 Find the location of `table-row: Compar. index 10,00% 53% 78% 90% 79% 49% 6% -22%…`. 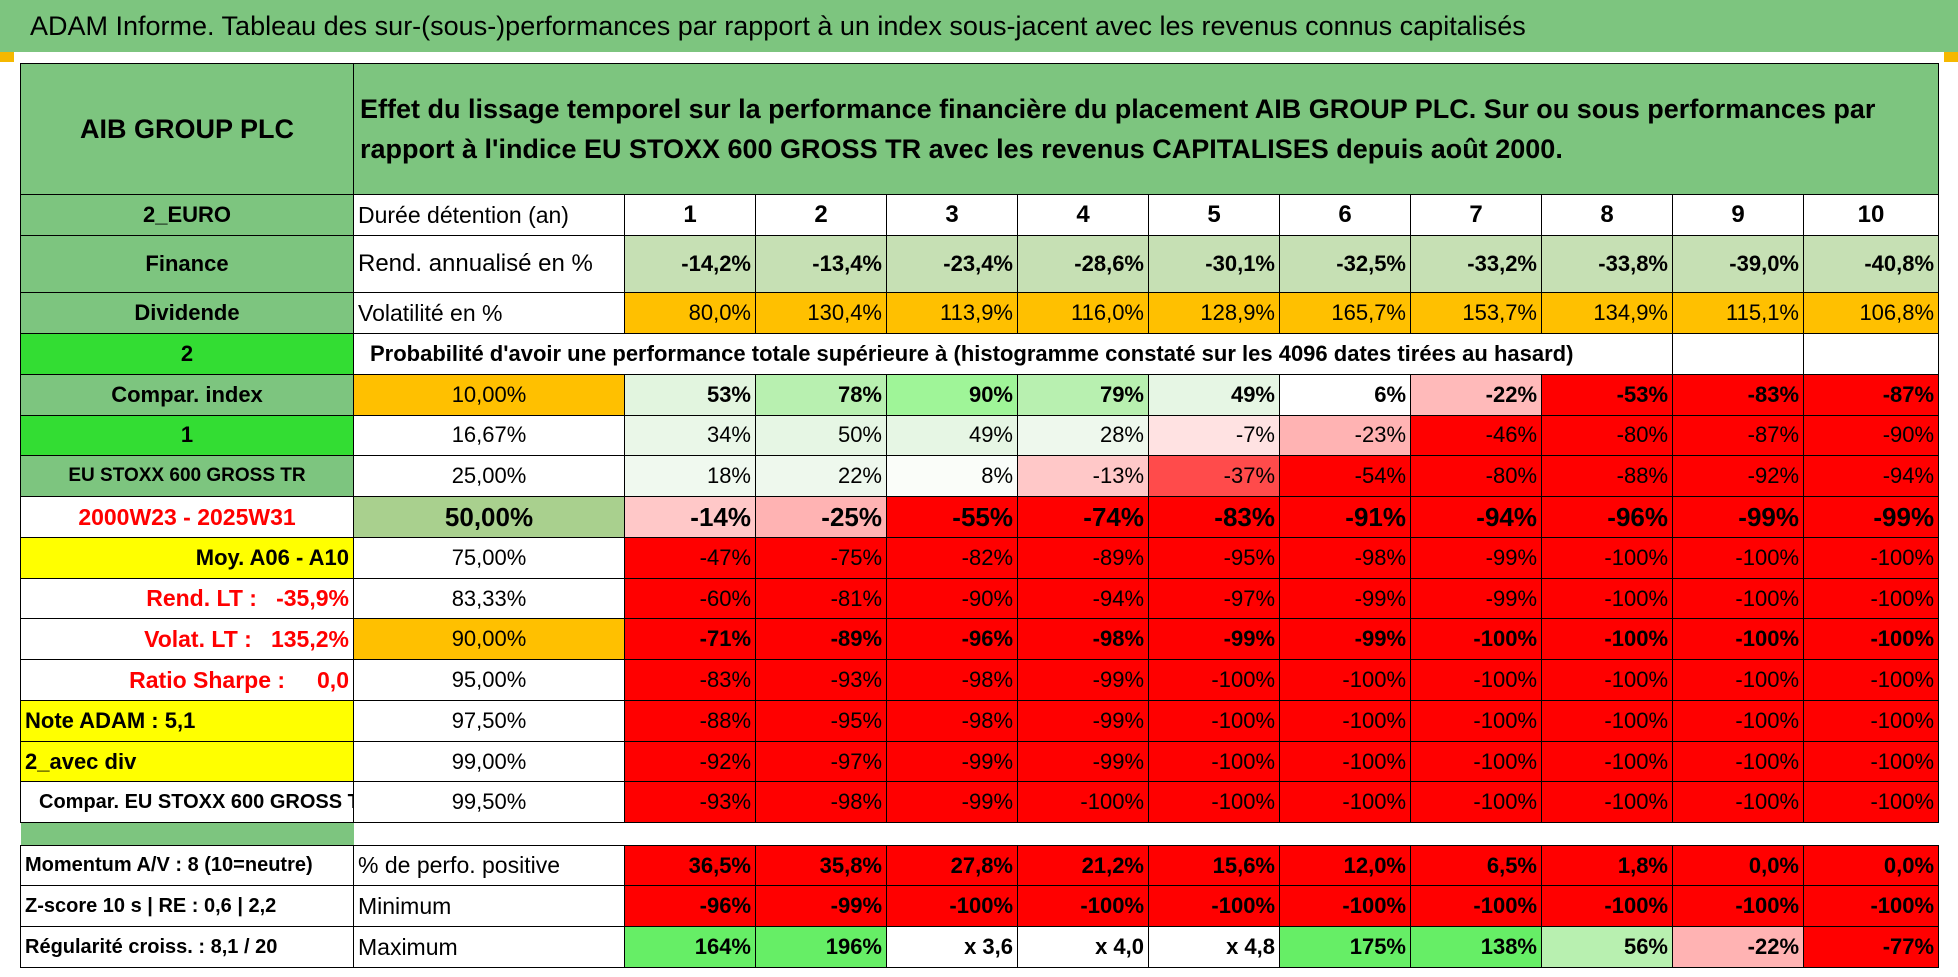

table-row: Compar. index 10,00% 53% 78% 90% 79% 49% 6% -22%… is located at coordinates (980, 394).